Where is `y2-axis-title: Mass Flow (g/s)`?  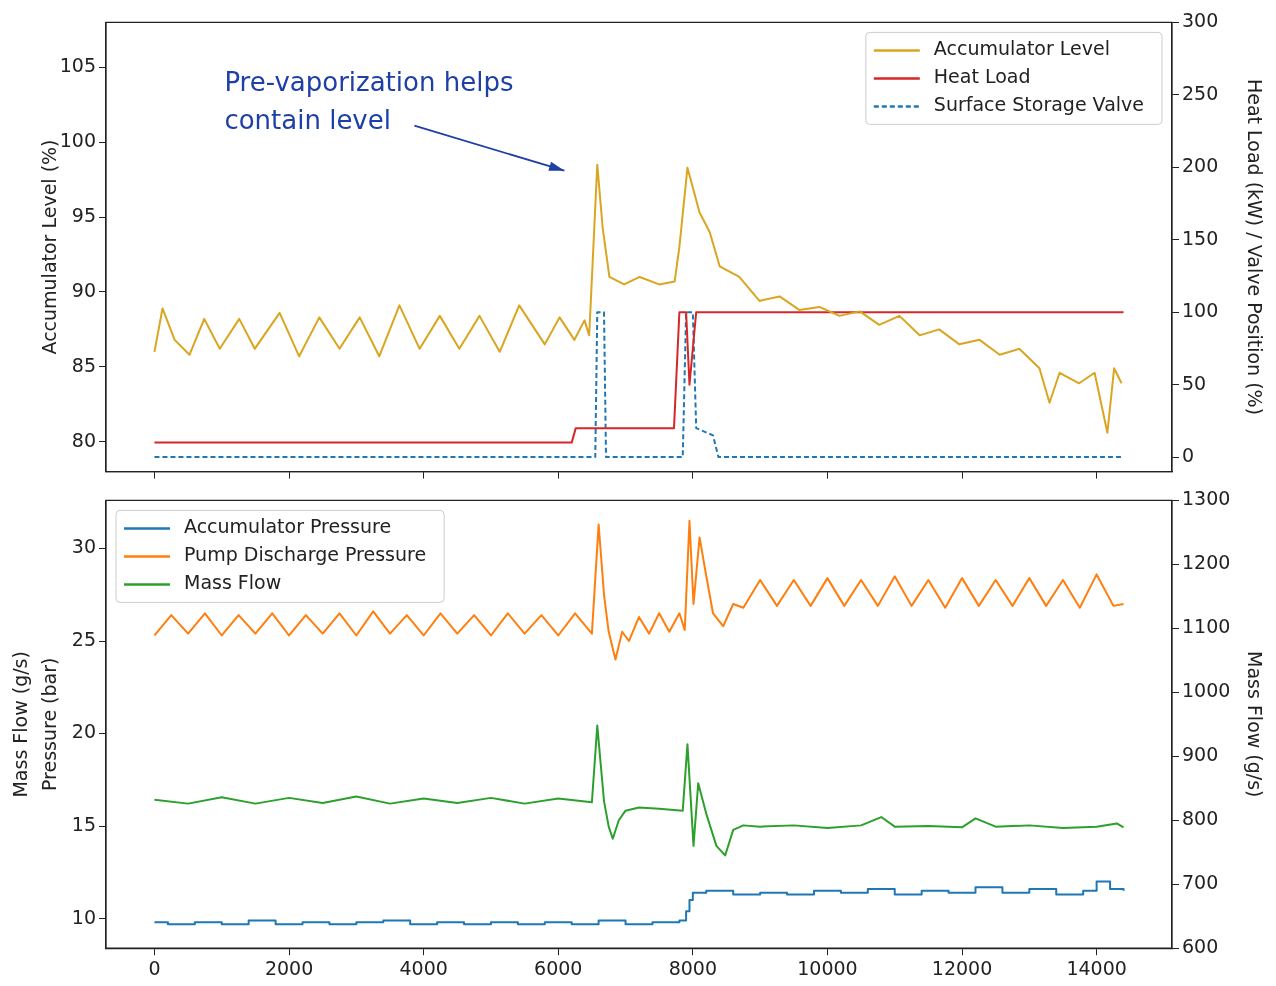 y2-axis-title: Mass Flow (g/s) is located at coordinates (1254, 724).